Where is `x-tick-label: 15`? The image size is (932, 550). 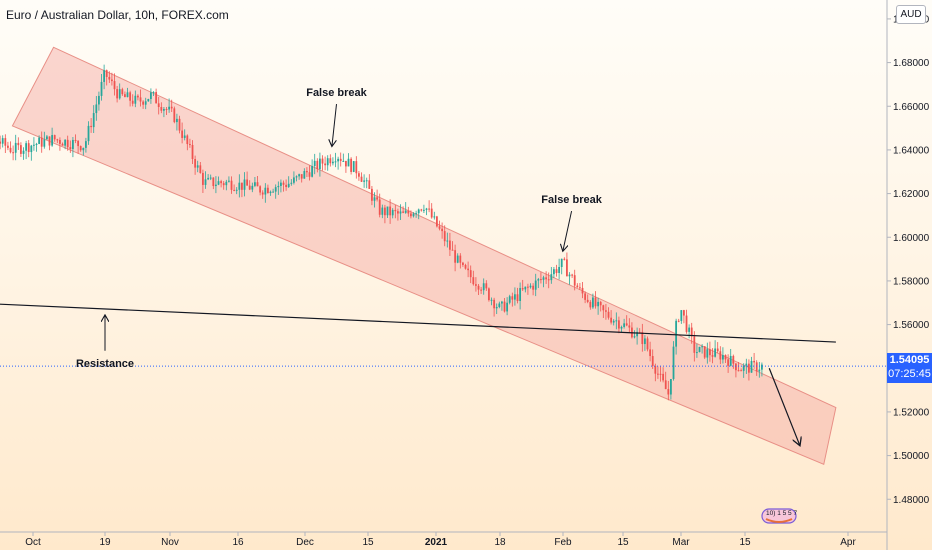 x-tick-label: 15 is located at coordinates (623, 542).